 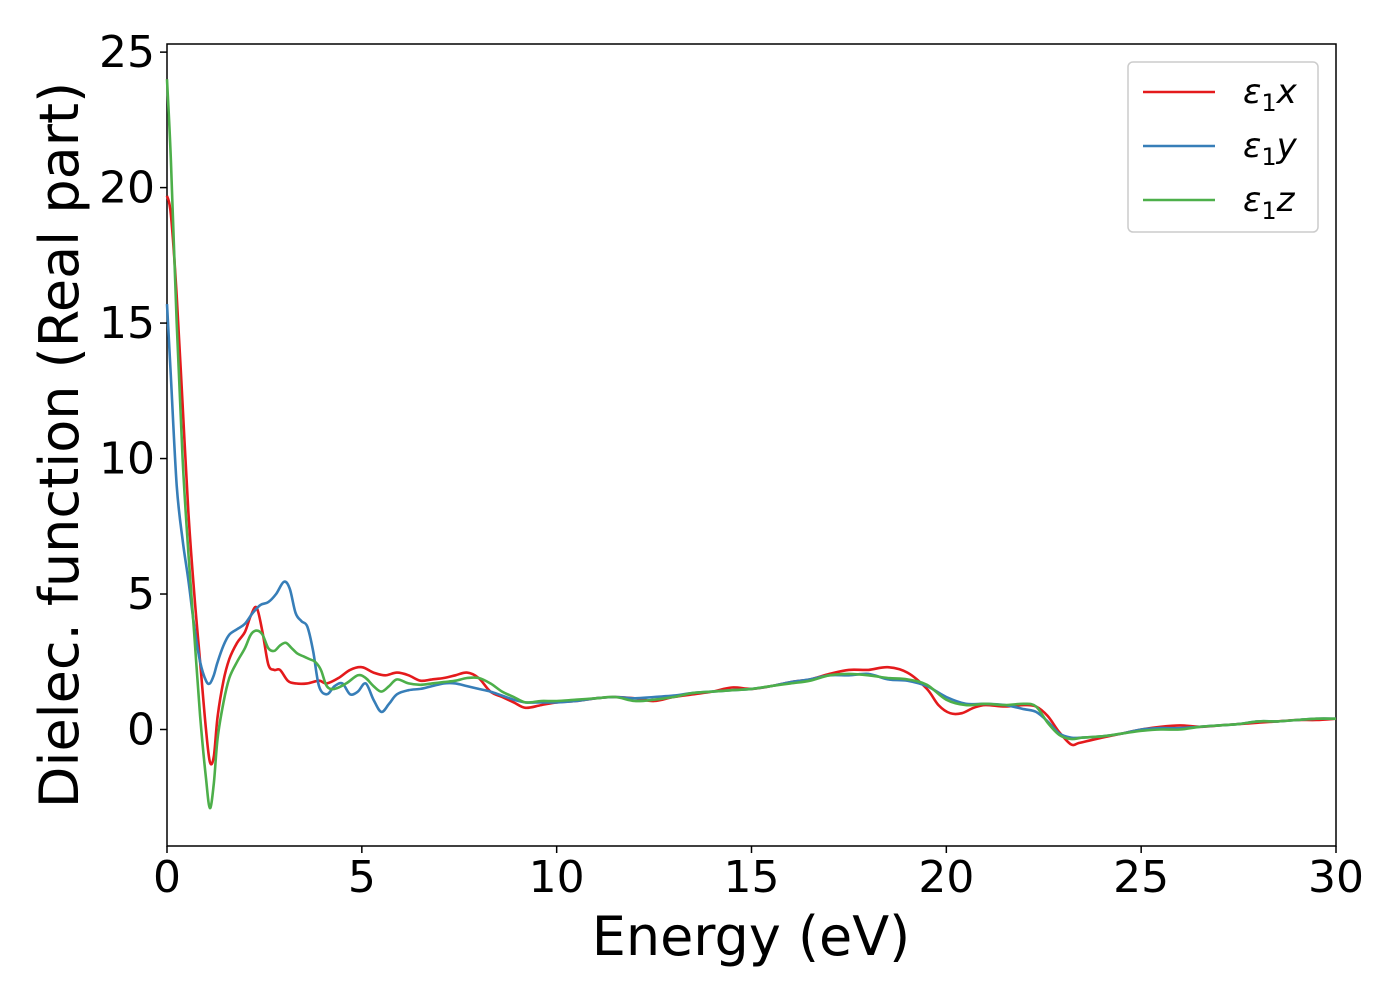 I want to click on legend-label-x: ε1x, so click(x=1270, y=94).